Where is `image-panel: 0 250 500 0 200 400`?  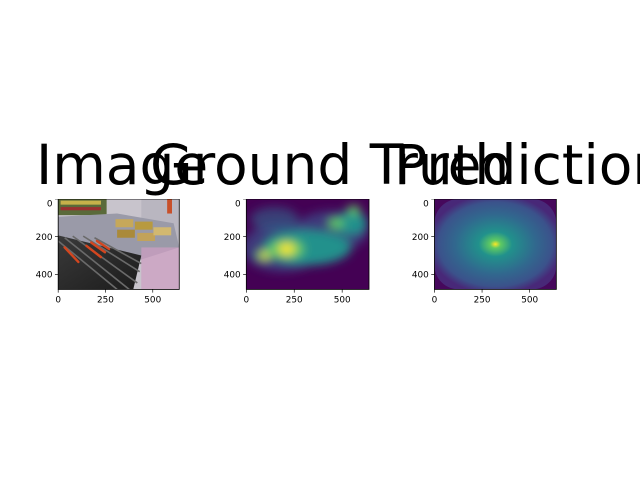
image-panel: 0 250 500 0 200 400 is located at coordinates (108, 252).